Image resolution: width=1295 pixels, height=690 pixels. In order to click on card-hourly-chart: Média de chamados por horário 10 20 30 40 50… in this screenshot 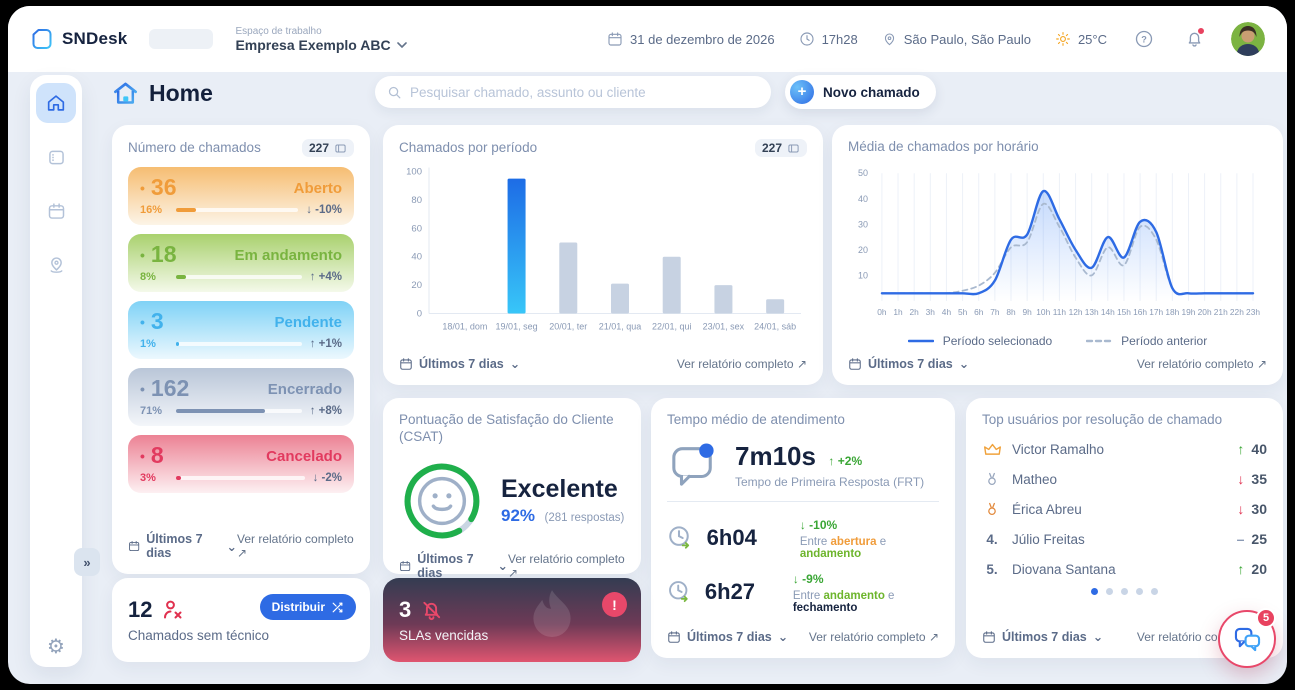, I will do `click(1057, 255)`.